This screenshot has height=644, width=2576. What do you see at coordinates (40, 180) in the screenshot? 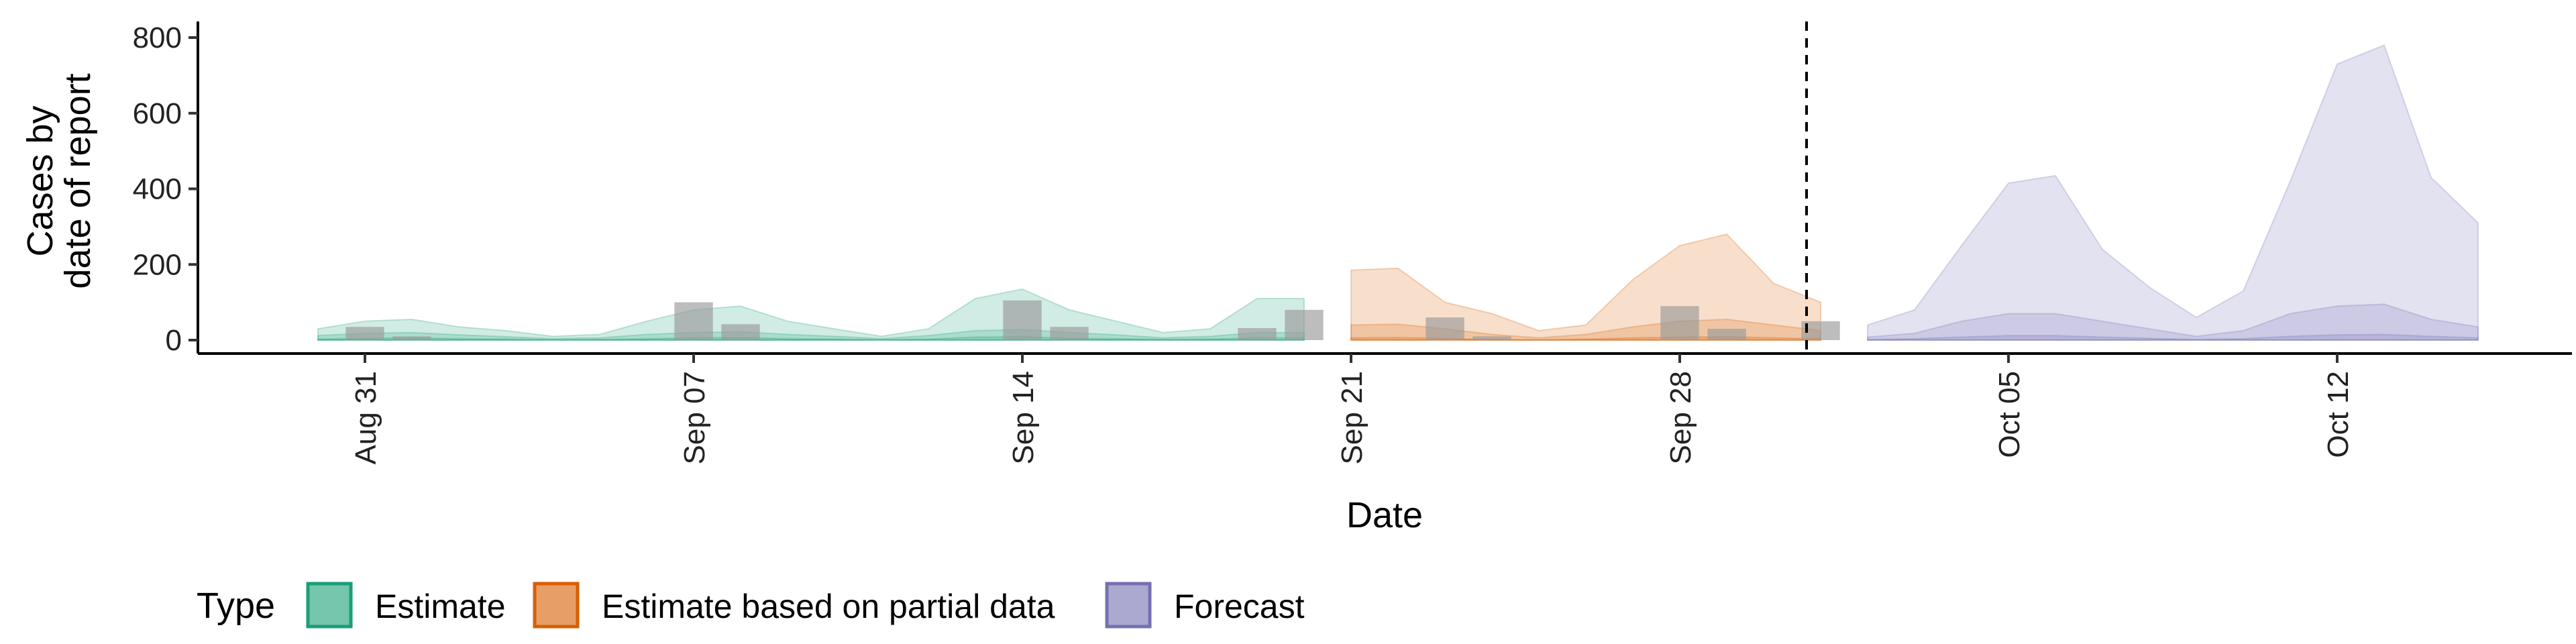
I see `y-axis-title-line: Cases by` at bounding box center [40, 180].